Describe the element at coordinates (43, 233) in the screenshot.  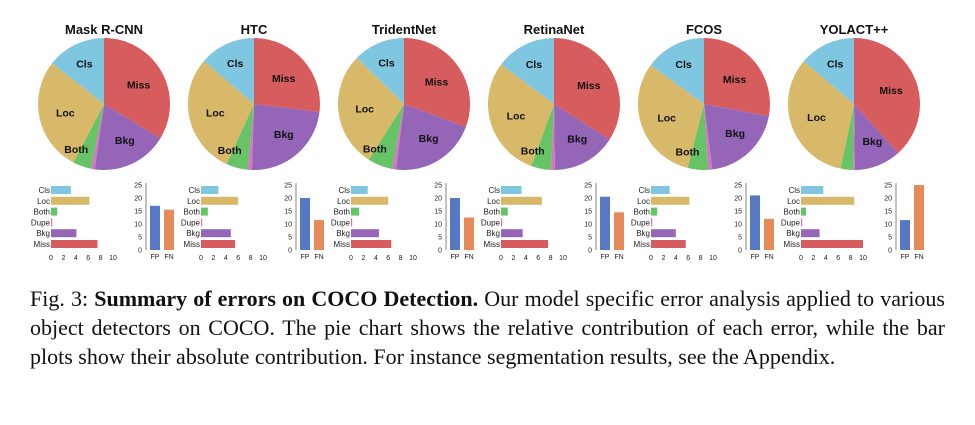
I see `bar-label-bkg: Bkg` at that location.